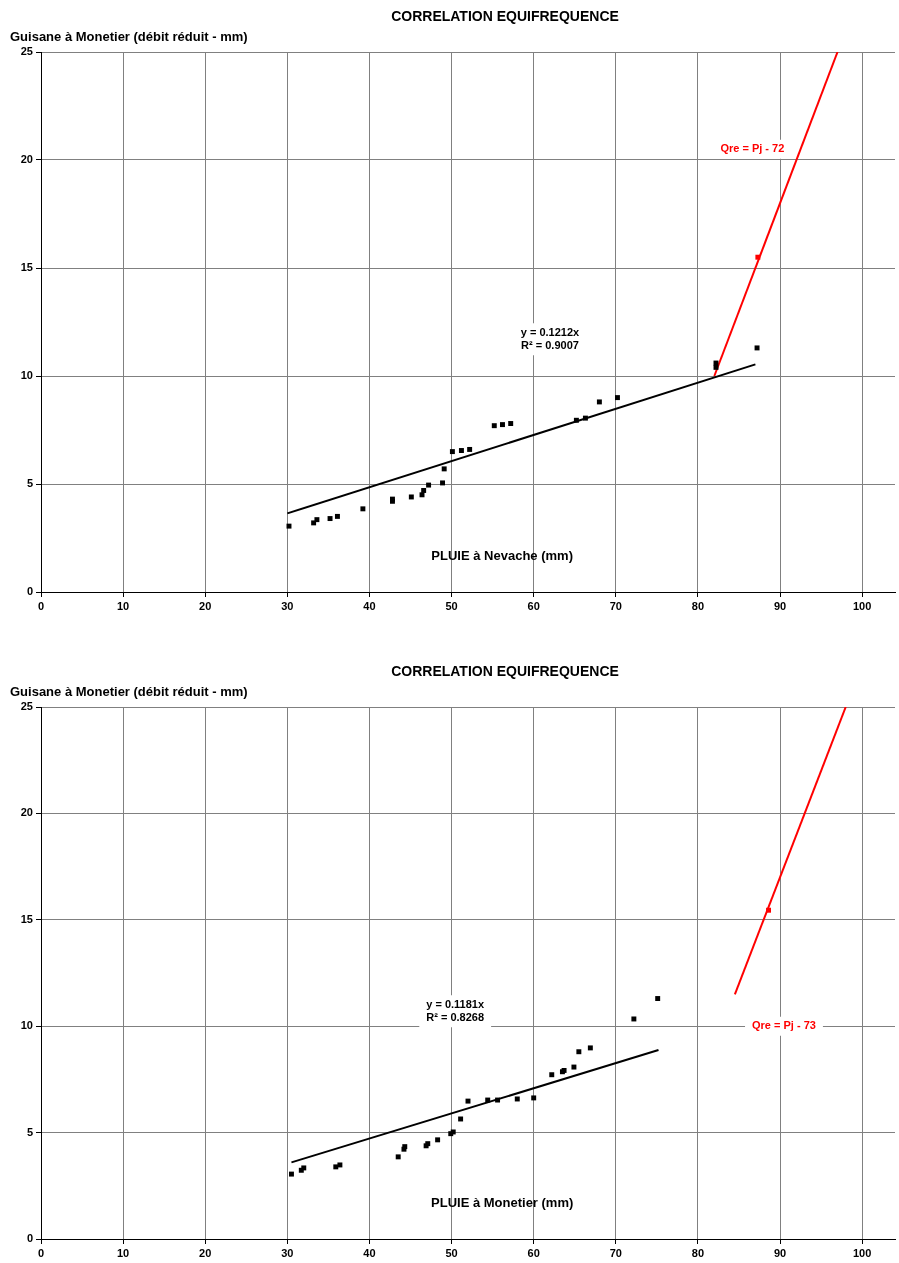  I want to click on x-axis-title: PLUIE à Monetier (mm), so click(502, 1202).